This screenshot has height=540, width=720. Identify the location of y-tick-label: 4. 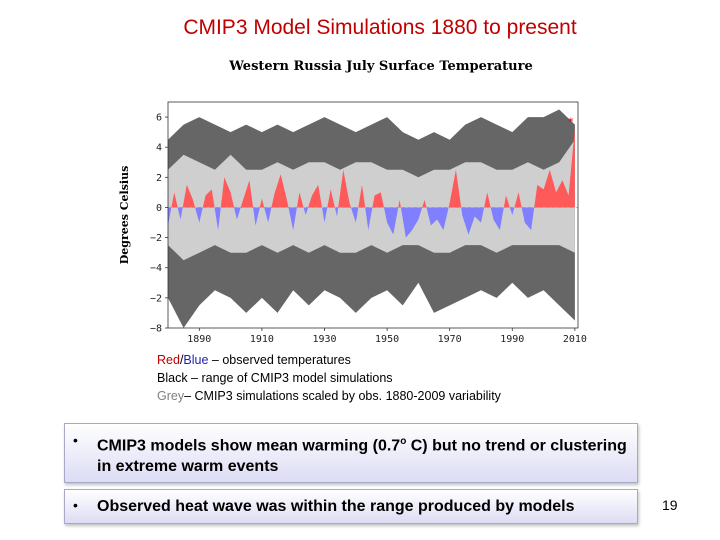
(159, 148).